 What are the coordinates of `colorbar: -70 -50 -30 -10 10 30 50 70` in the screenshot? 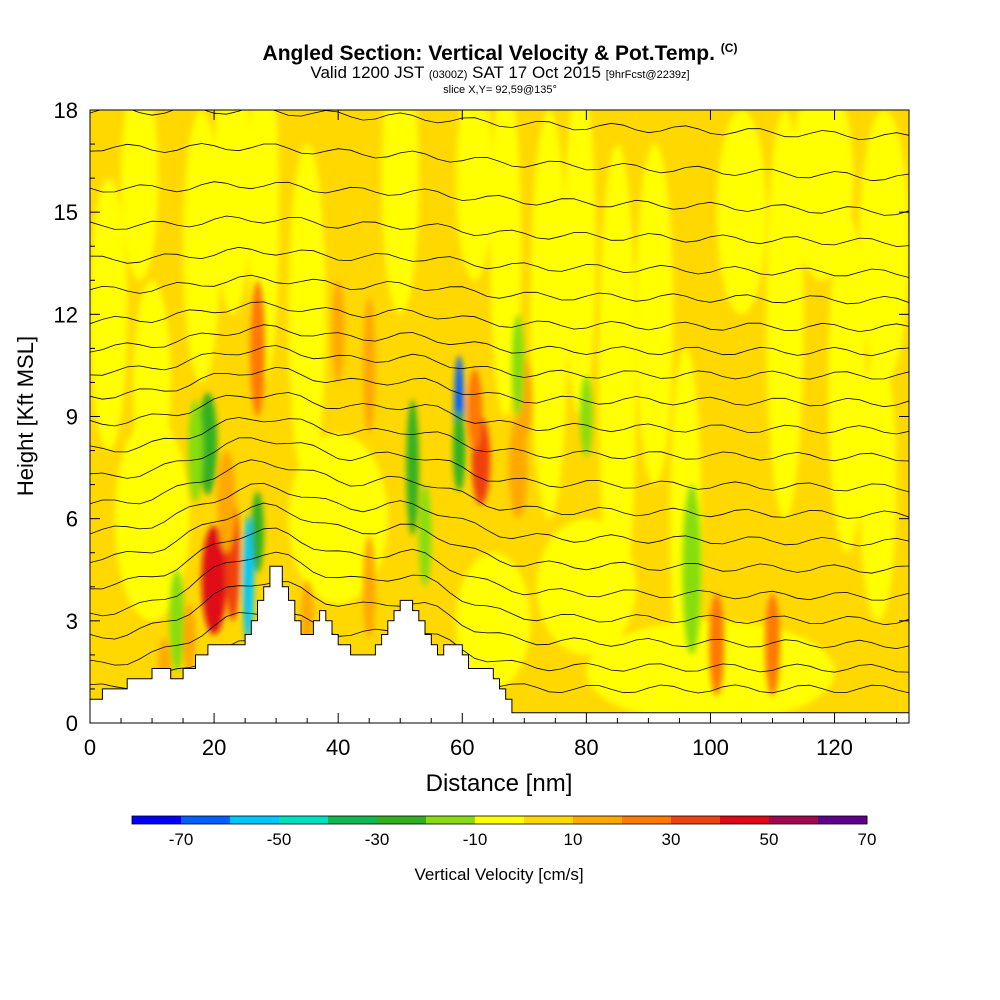 It's located at (504, 832).